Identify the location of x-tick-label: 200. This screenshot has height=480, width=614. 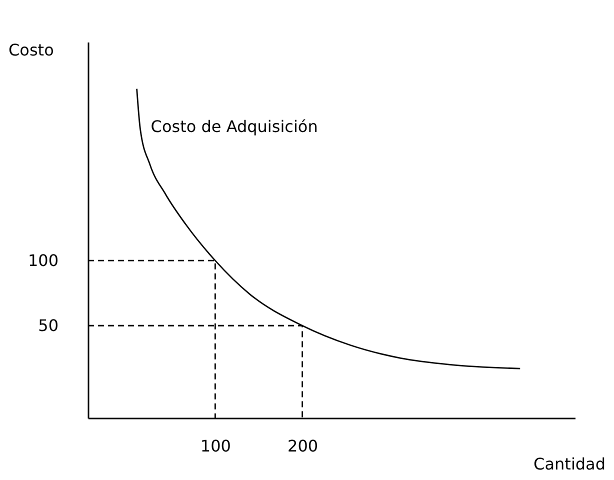
(303, 446).